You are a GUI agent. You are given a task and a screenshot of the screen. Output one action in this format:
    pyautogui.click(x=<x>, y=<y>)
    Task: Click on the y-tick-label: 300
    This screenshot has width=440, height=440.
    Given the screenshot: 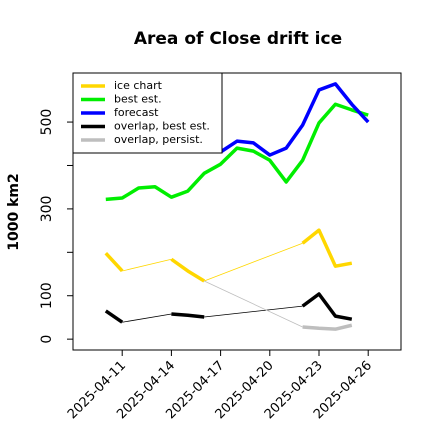 What is the action you would take?
    pyautogui.click(x=47, y=209)
    